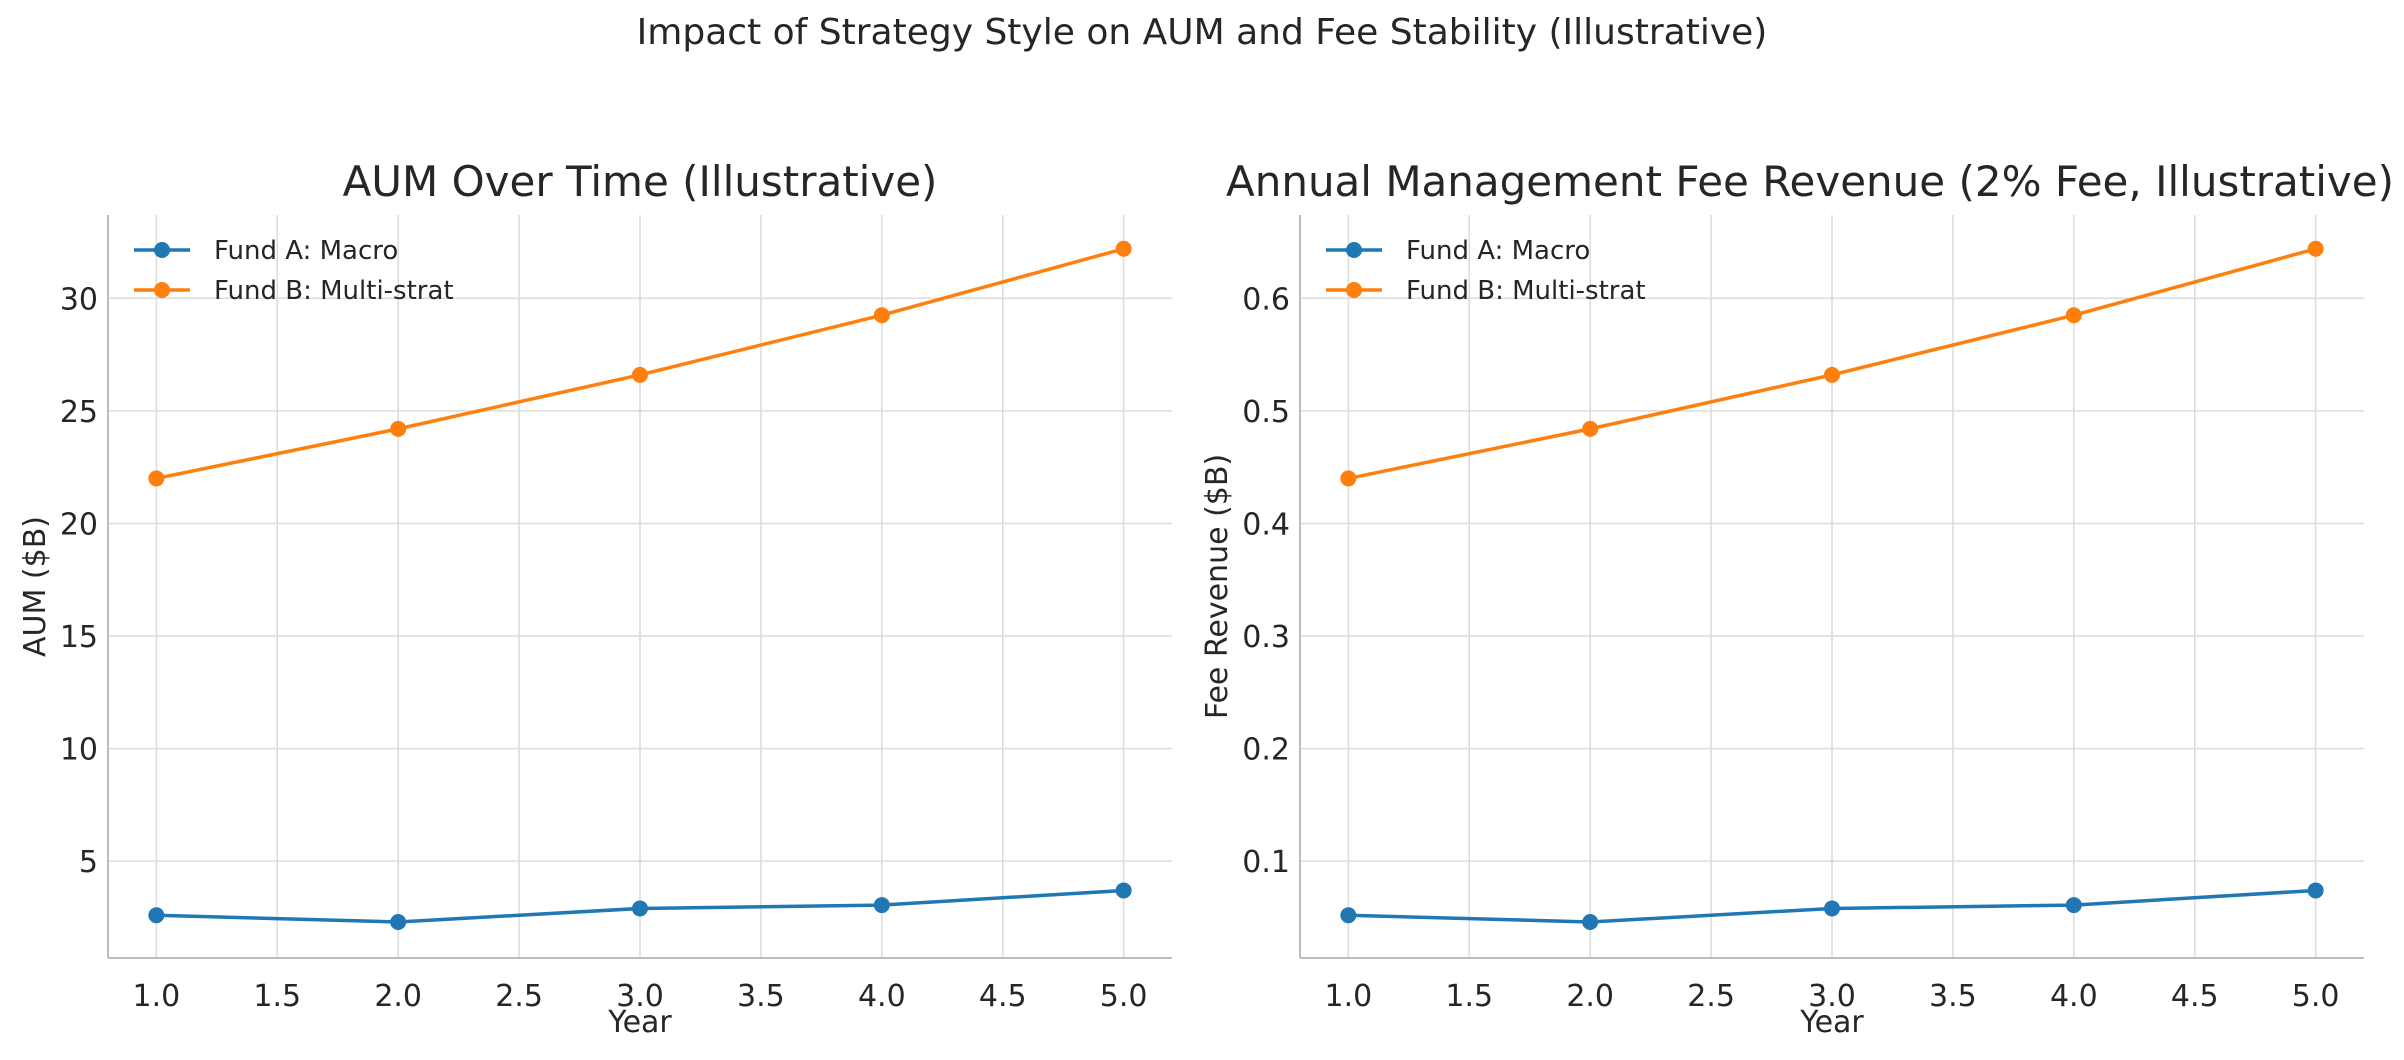 The width and height of the screenshot is (2404, 1060). What do you see at coordinates (88, 862) in the screenshot?
I see `aum-y-tick-label: 5` at bounding box center [88, 862].